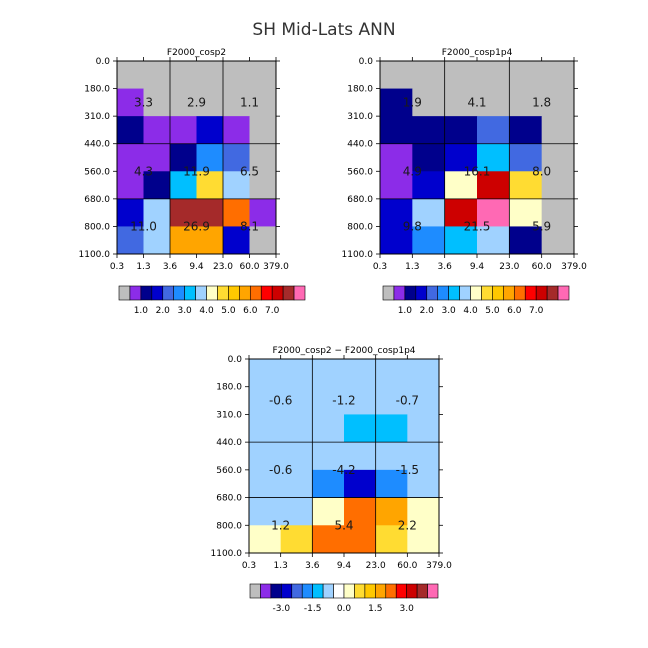  Describe the element at coordinates (360, 227) in the screenshot. I see `y-tick-label: 800.0` at that location.